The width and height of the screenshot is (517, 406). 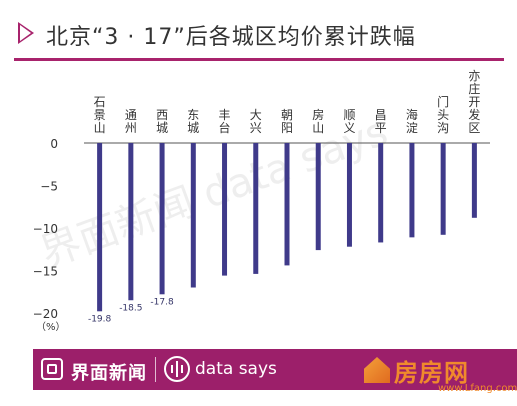 I want to click on category-label: 兴, so click(x=256, y=128).